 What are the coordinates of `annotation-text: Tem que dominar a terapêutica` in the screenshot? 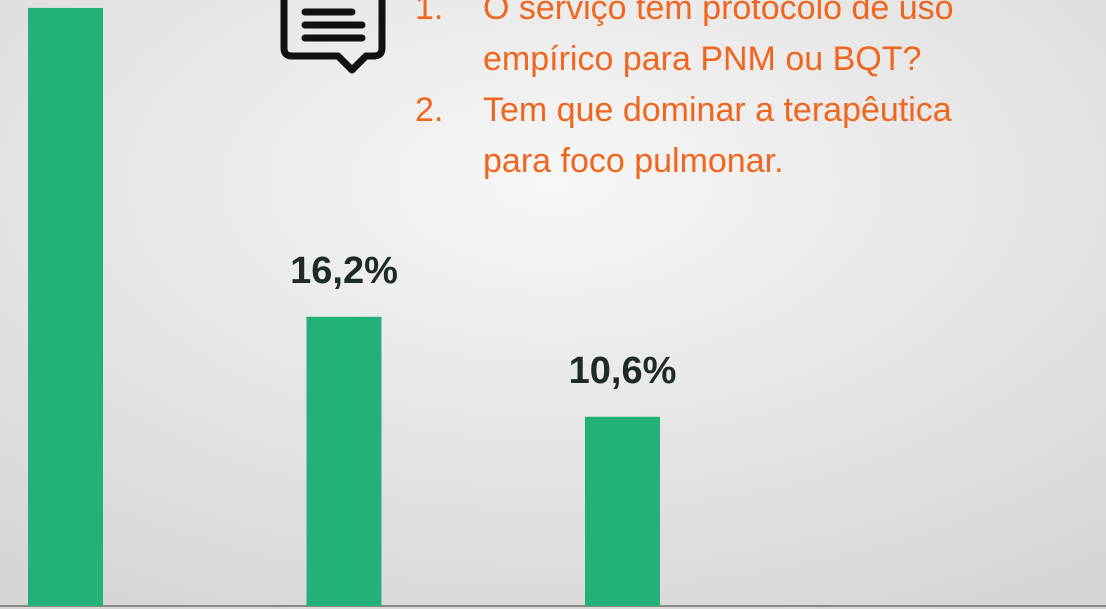 It's located at (717, 110).